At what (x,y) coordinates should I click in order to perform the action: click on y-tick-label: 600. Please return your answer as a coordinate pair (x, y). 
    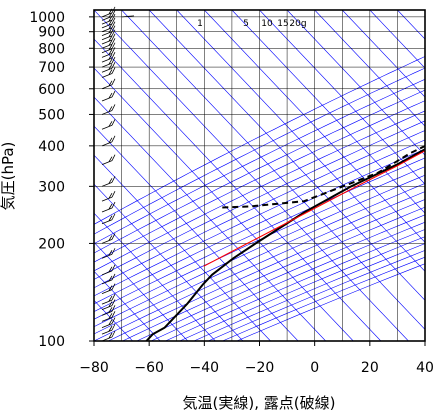
    Looking at the image, I should click on (51, 90).